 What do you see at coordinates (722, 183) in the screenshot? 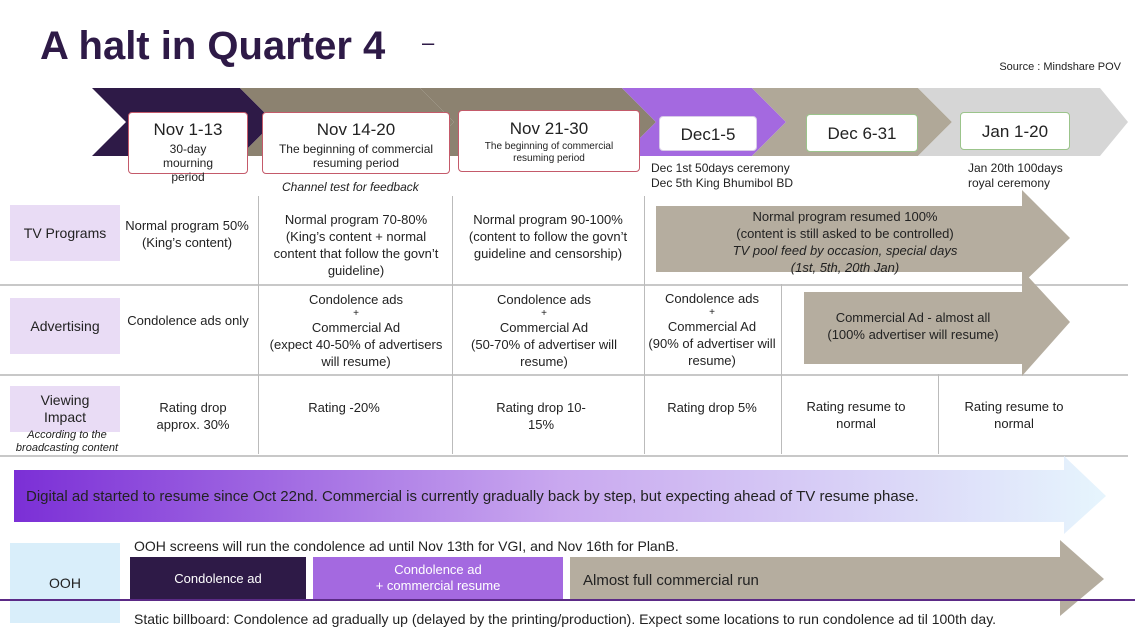
I see `period-note-dec-5: Dec 5th King Bhumibol BD` at bounding box center [722, 183].